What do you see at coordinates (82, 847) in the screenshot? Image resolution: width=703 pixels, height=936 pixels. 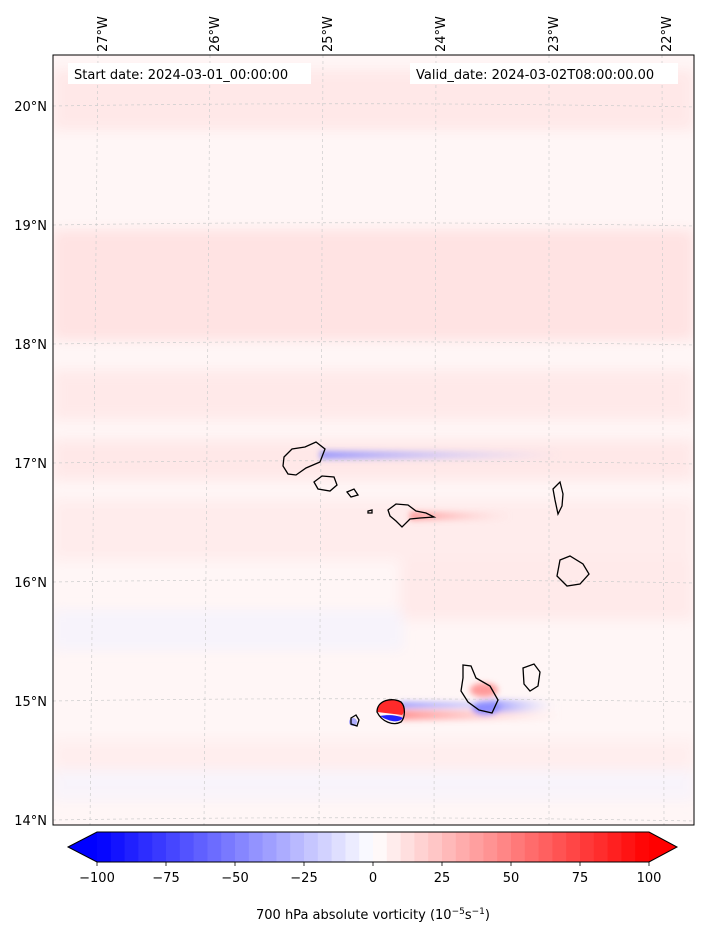 I see `colorbar-extend-low` at bounding box center [82, 847].